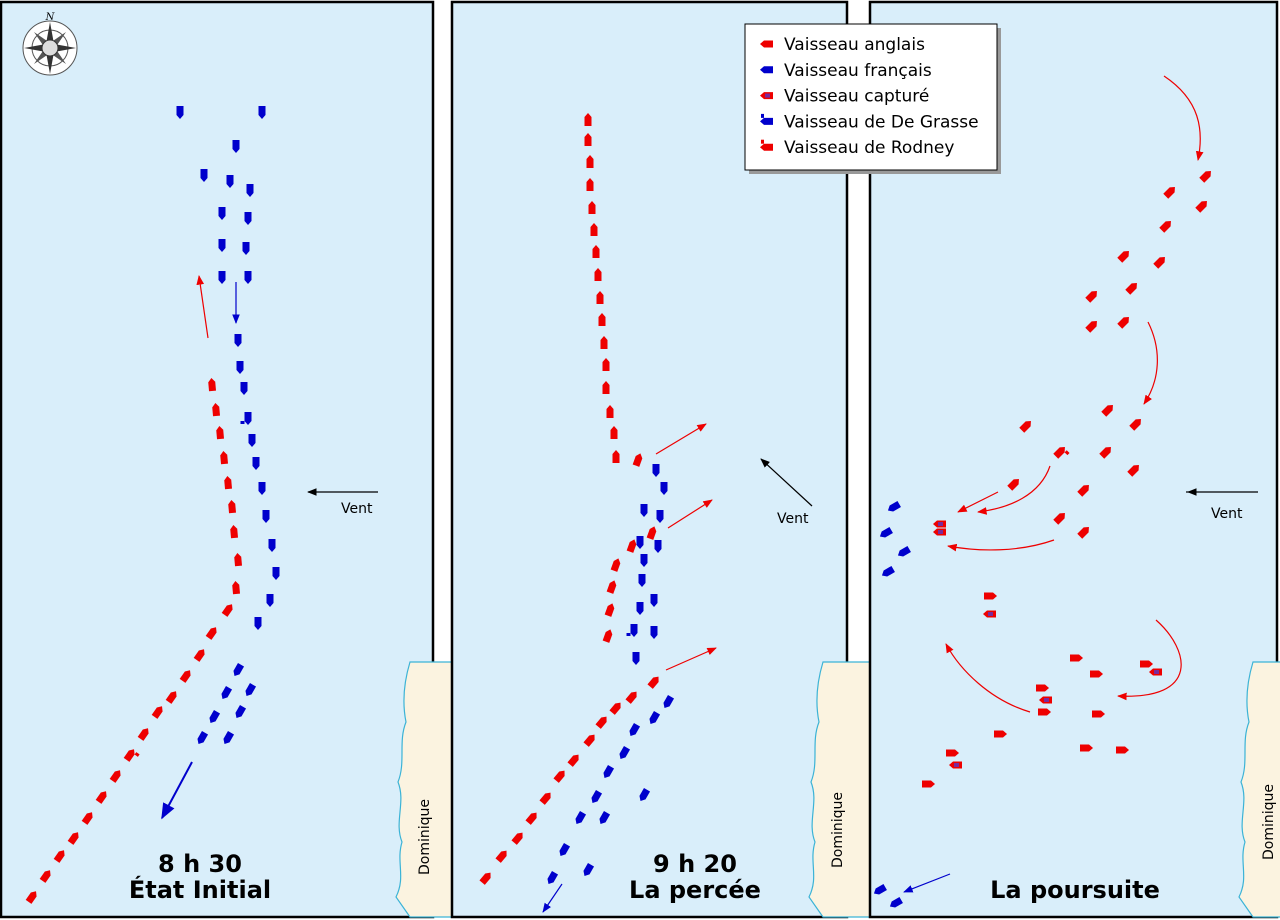 This screenshot has width=1280, height=920. I want to click on legend-label: Vaisseau de De Grasse, so click(881, 122).